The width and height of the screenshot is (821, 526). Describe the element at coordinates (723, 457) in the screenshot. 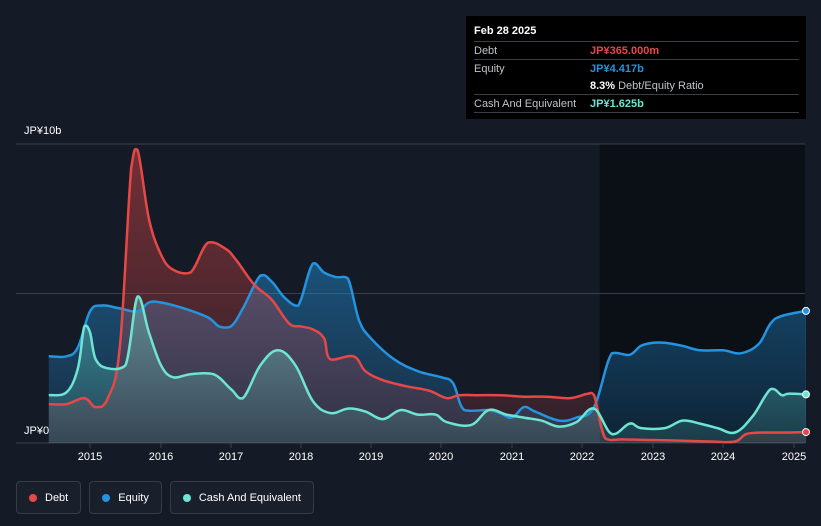

I see `x-tick-label-2024: 2024` at that location.